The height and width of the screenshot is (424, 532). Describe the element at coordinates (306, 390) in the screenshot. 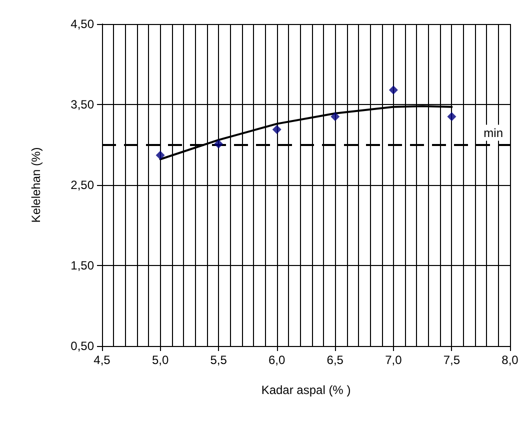

I see `x-axis-title: Kadar aspal (% )` at that location.